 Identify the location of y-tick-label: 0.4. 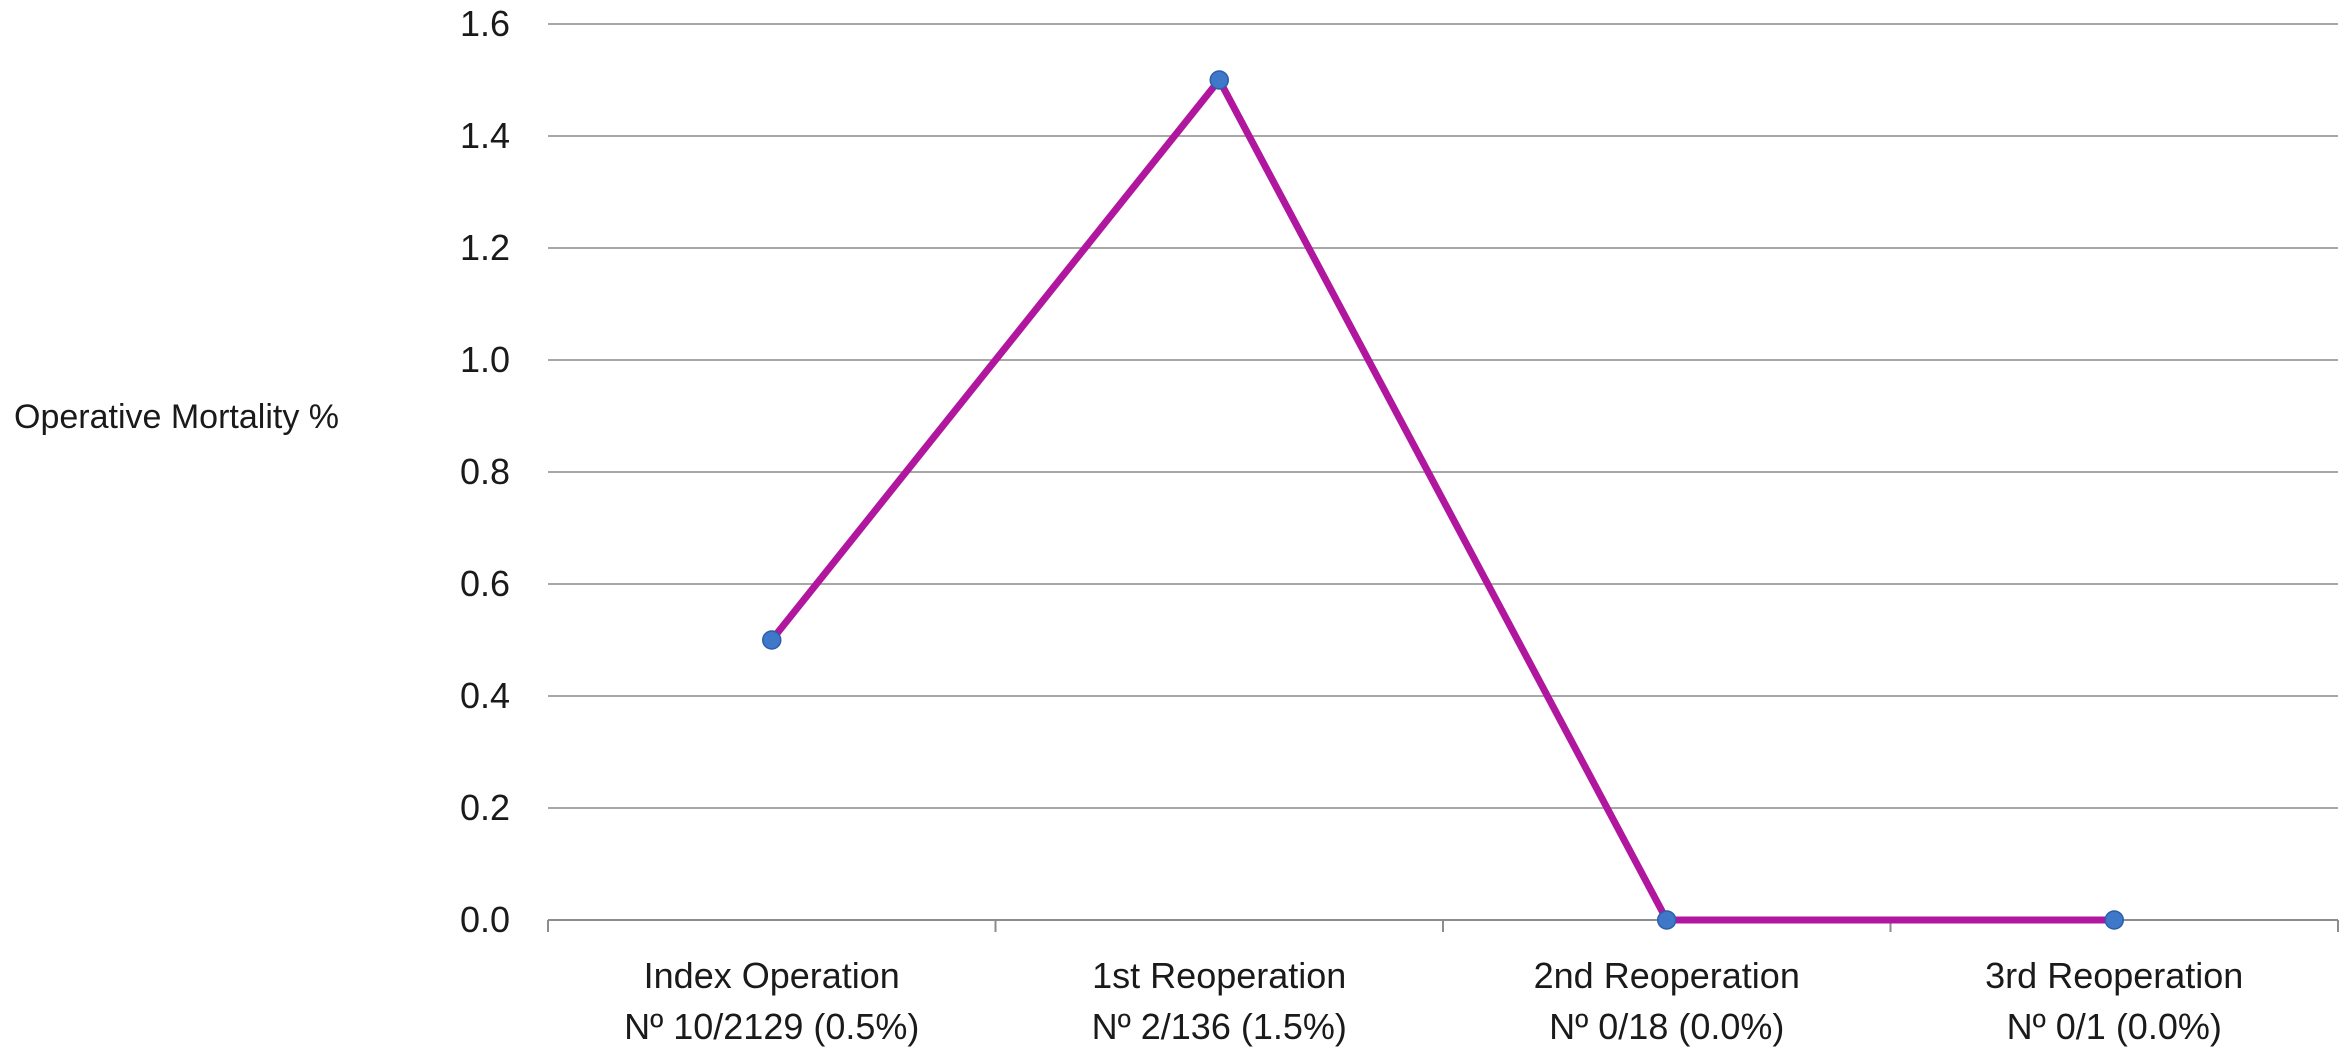
(485, 695).